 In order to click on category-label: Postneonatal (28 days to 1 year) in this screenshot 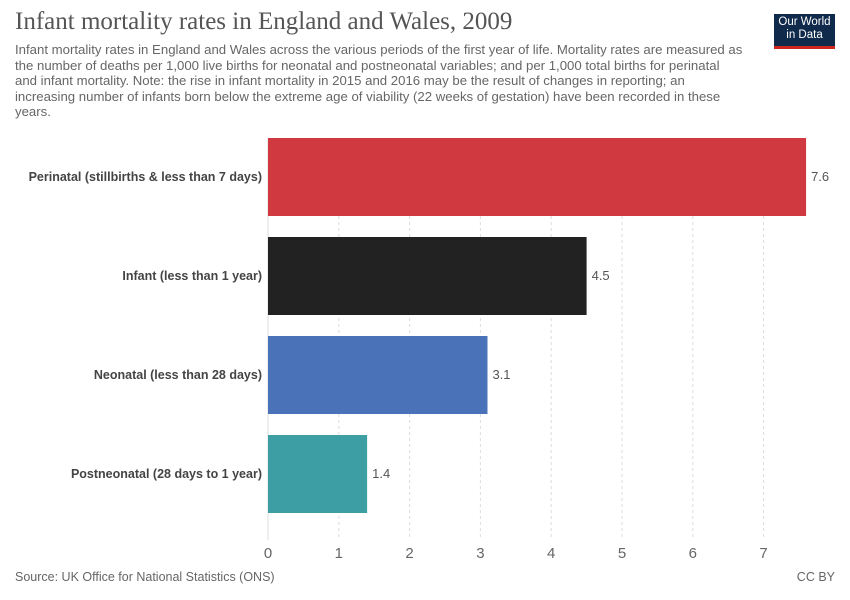, I will do `click(166, 474)`.